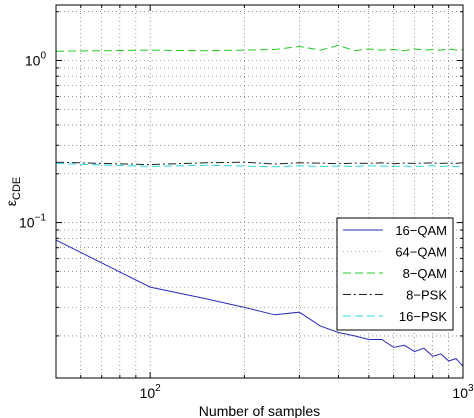 The width and height of the screenshot is (474, 418). What do you see at coordinates (36, 60) in the screenshot?
I see `y-tick-label: 10⁰` at bounding box center [36, 60].